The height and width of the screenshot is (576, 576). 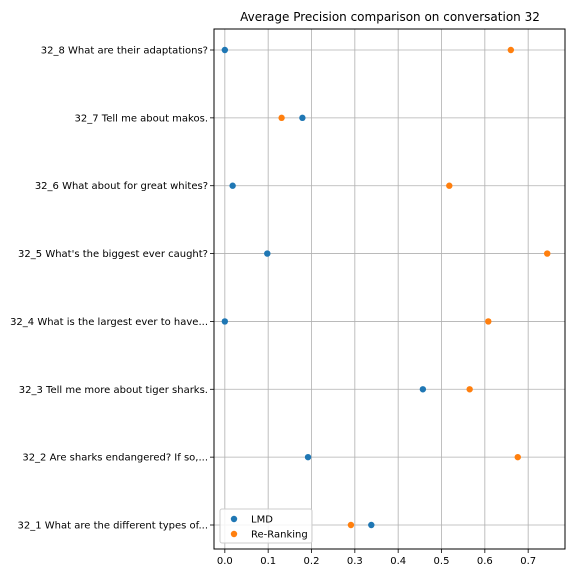 What do you see at coordinates (121, 186) in the screenshot?
I see `y-tick-label: 32_6 What about for great whites?` at bounding box center [121, 186].